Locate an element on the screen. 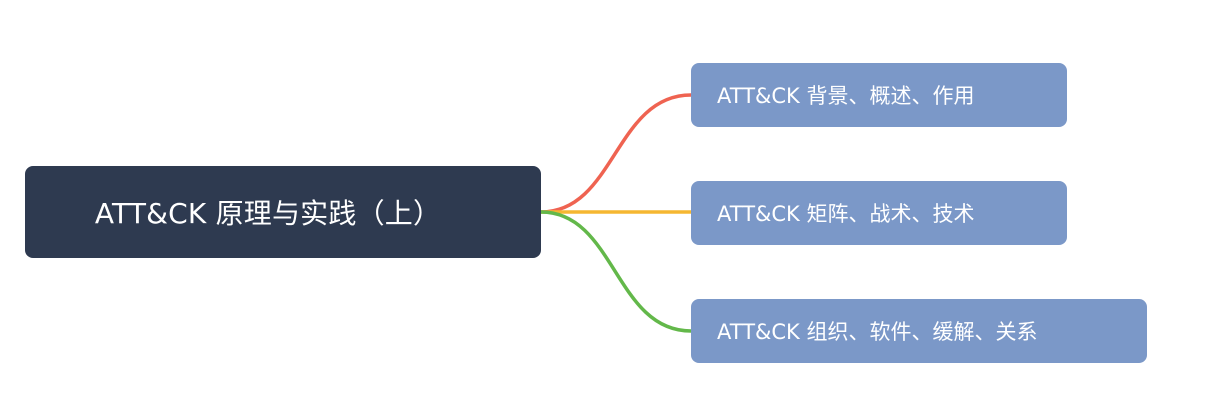 The height and width of the screenshot is (414, 1205). subtopic-label: ATT&CK 矩阵、战术、技术 is located at coordinates (846, 214).